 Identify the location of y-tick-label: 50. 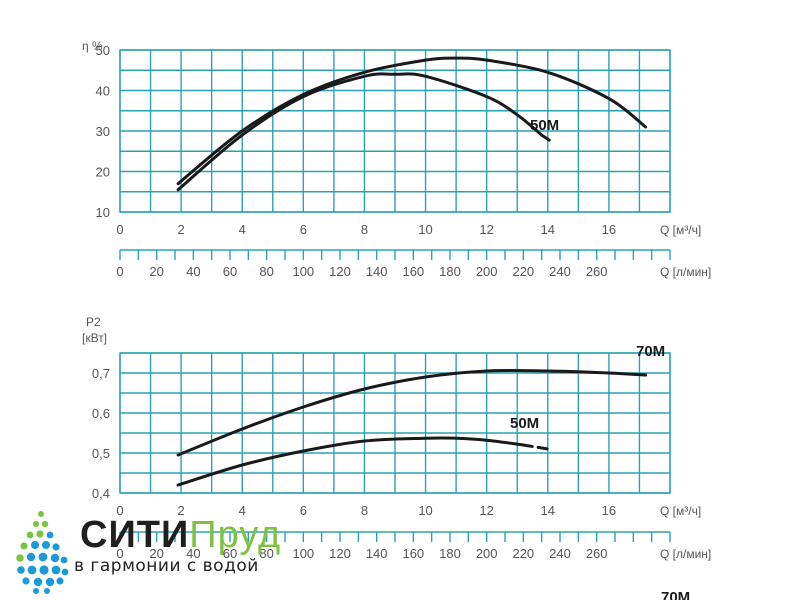
(103, 50).